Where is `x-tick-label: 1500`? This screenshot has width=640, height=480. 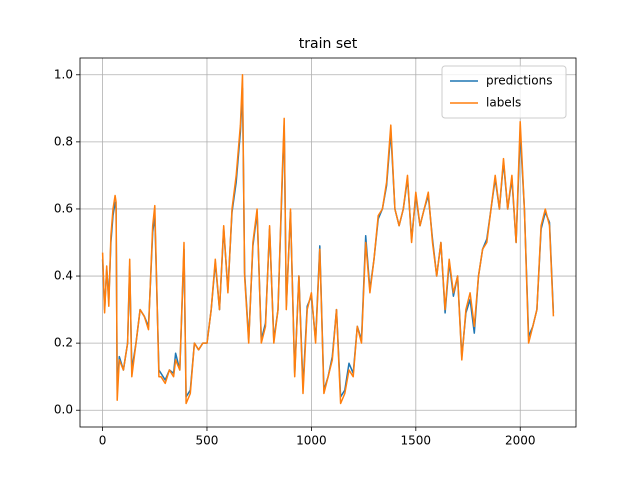
x-tick-label: 1500 is located at coordinates (416, 441).